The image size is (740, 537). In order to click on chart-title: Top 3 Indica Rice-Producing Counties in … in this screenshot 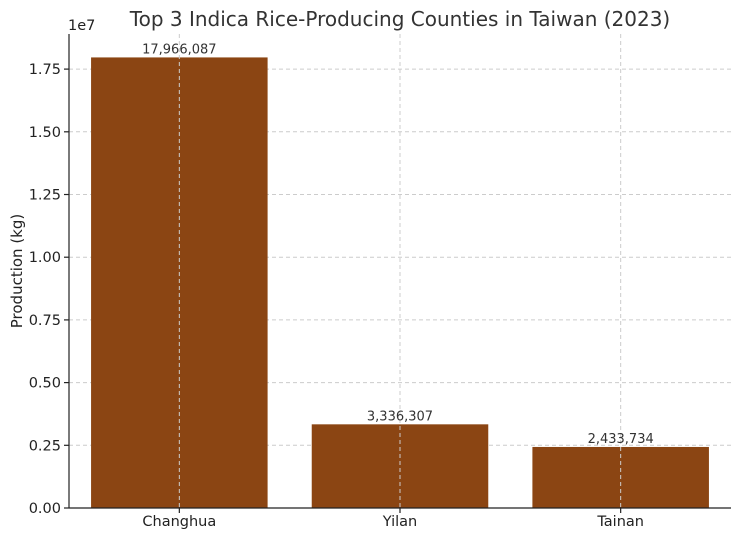, I will do `click(399, 19)`.